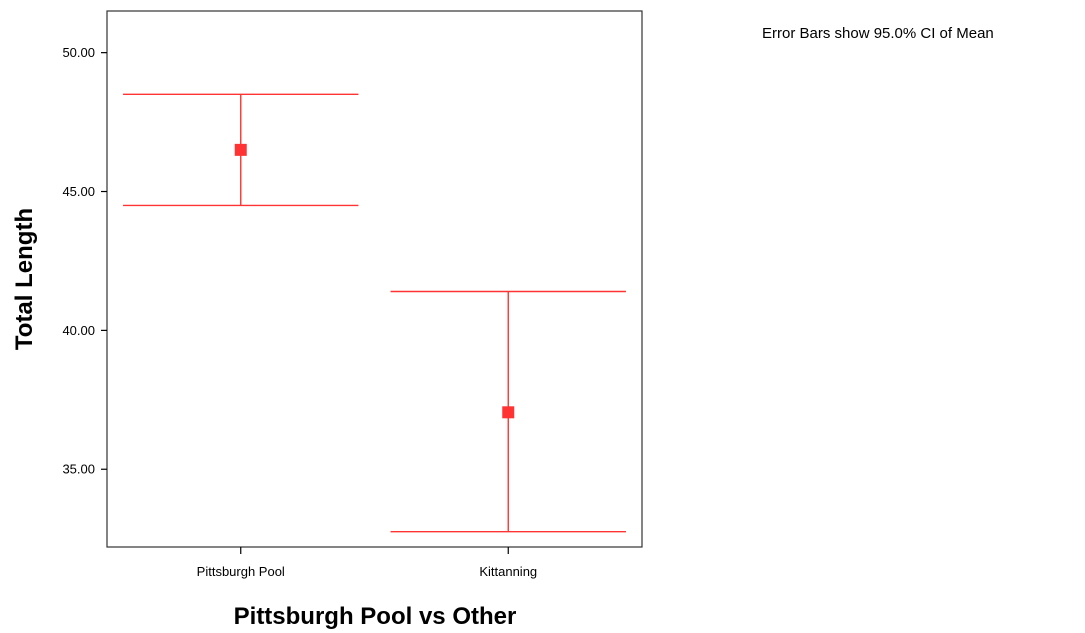 This screenshot has width=1085, height=633. What do you see at coordinates (84, 261) in the screenshot?
I see `y-axis: 35.00 40.00 45.00 50.00` at bounding box center [84, 261].